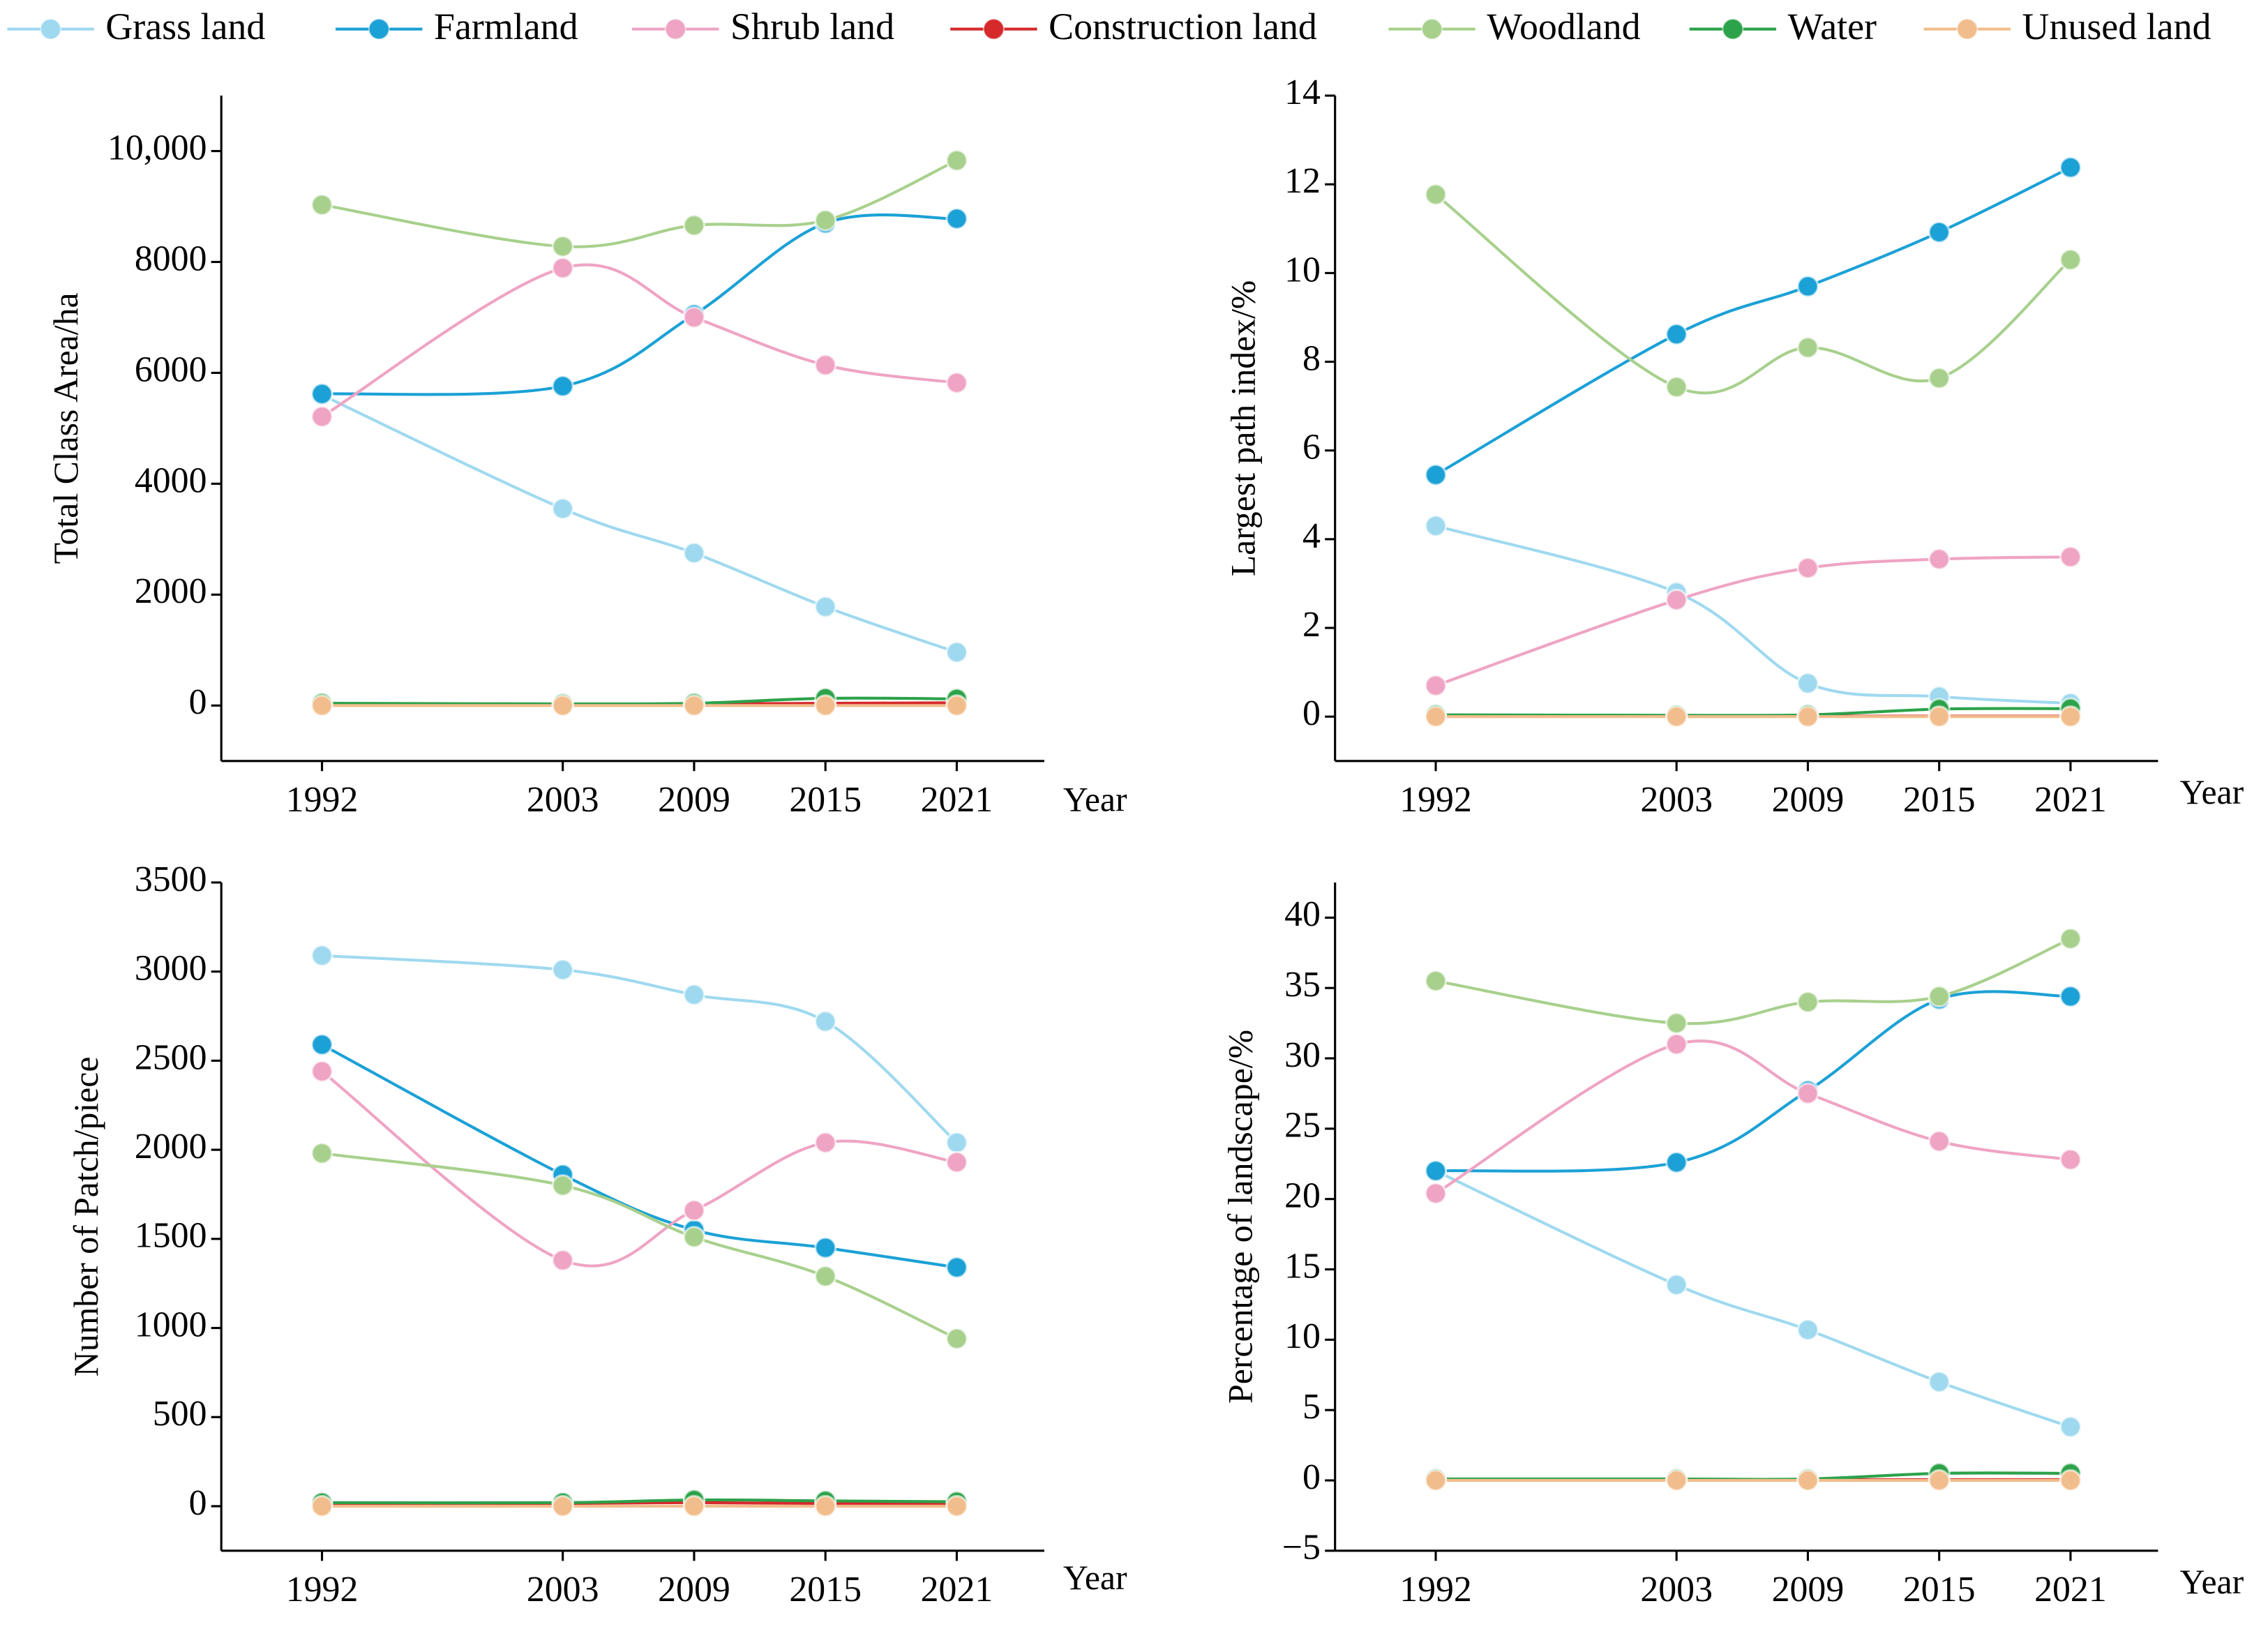  I want to click on y-tick-label: 5, so click(1311, 1407).